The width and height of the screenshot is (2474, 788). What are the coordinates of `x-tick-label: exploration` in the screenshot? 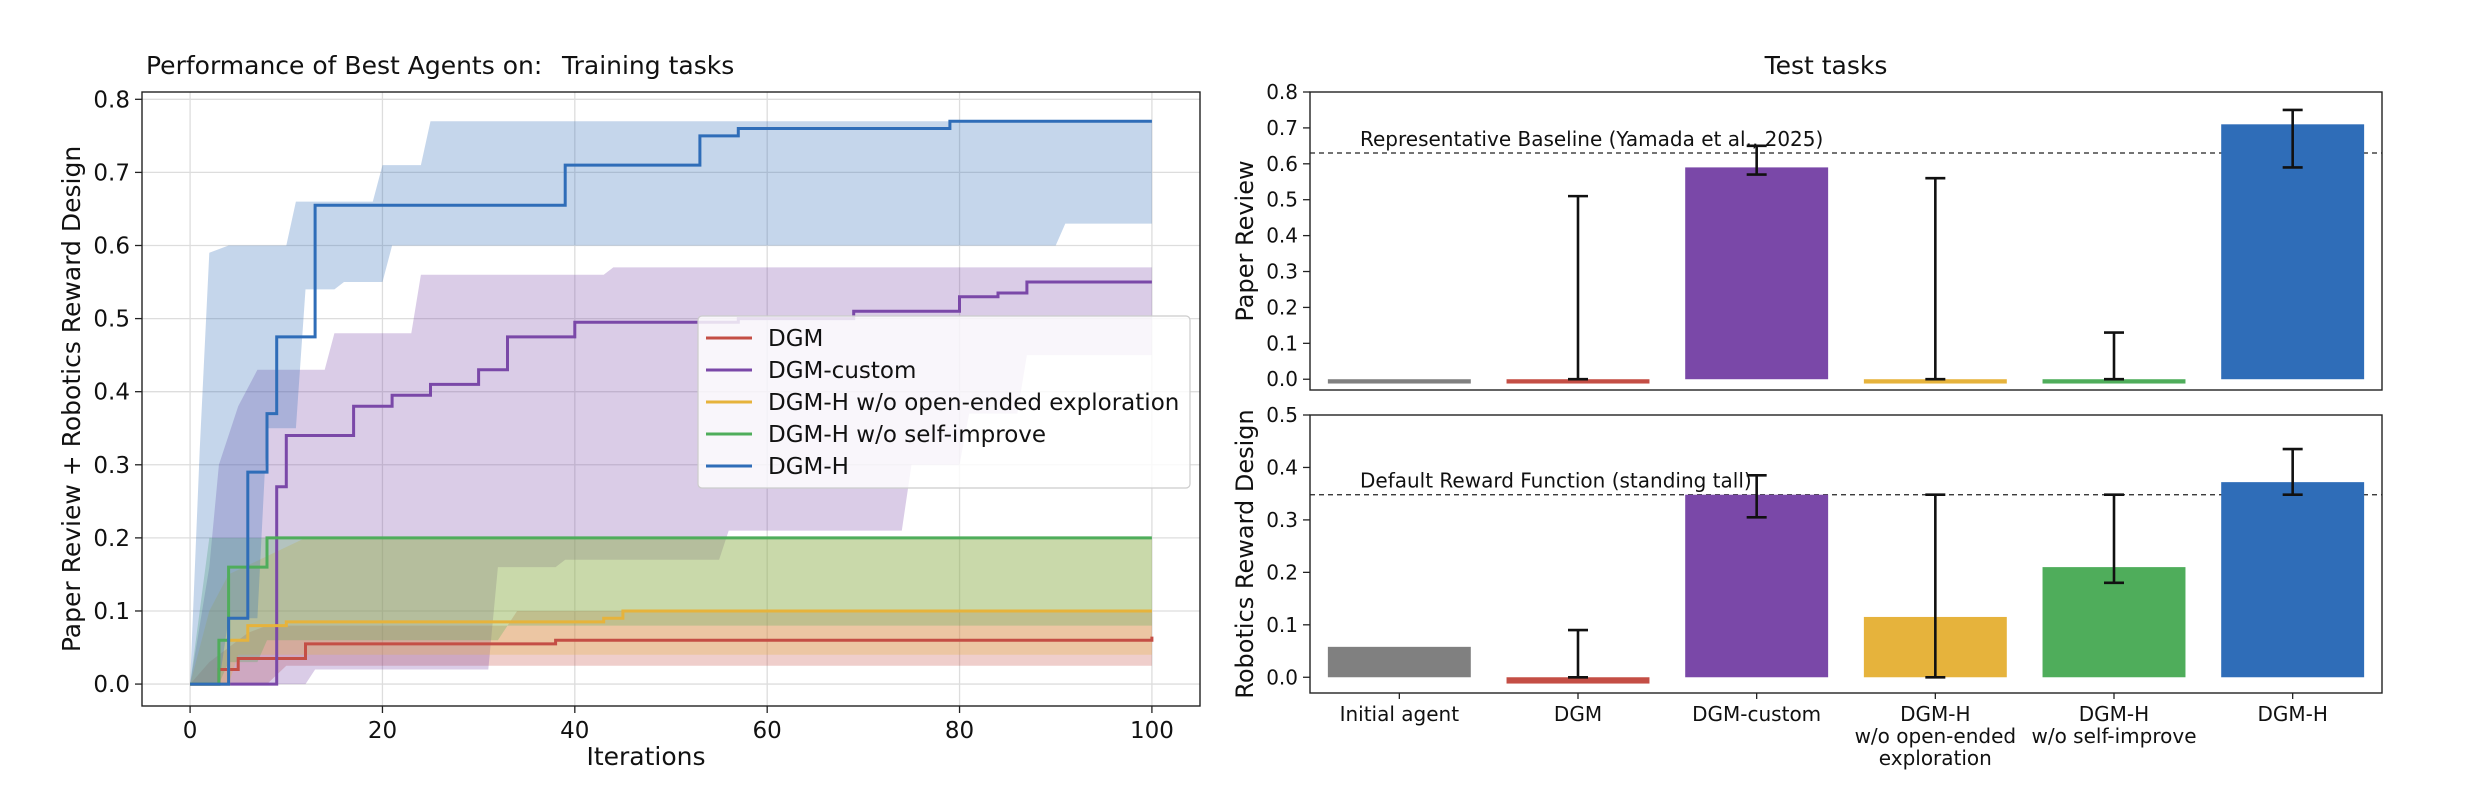 It's located at (1935, 758).